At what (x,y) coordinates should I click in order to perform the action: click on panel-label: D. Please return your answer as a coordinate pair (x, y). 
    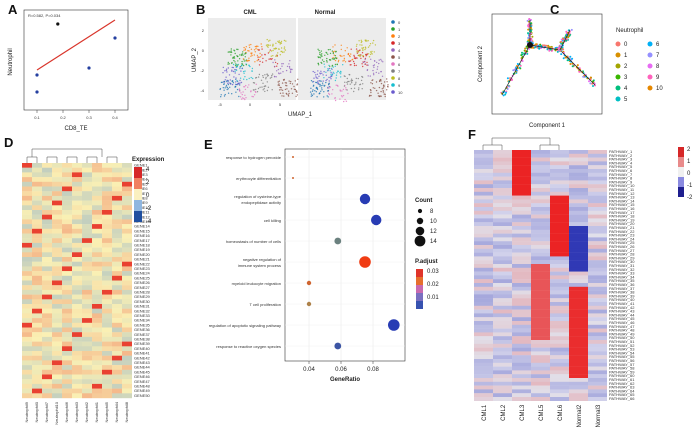
    Looking at the image, I should click on (9, 142).